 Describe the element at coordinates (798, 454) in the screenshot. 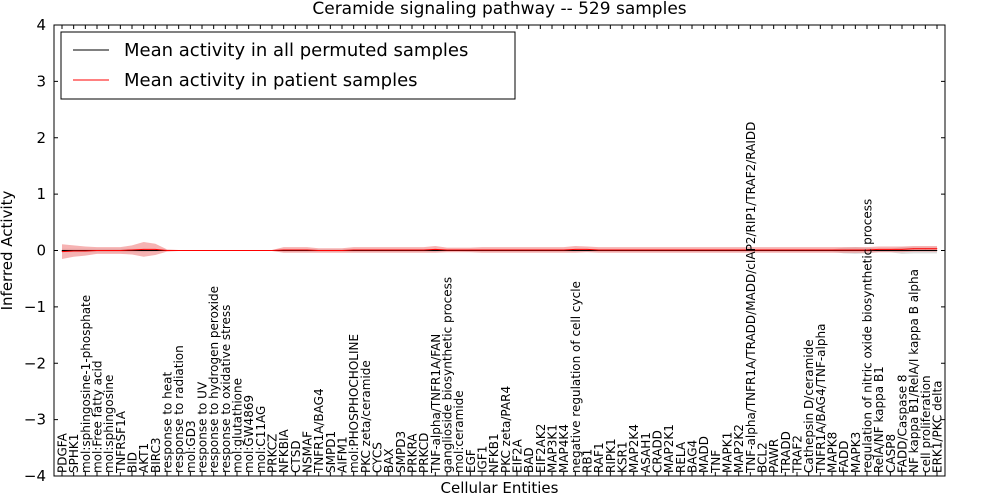

I see `x-tick-label: TRAF2` at that location.